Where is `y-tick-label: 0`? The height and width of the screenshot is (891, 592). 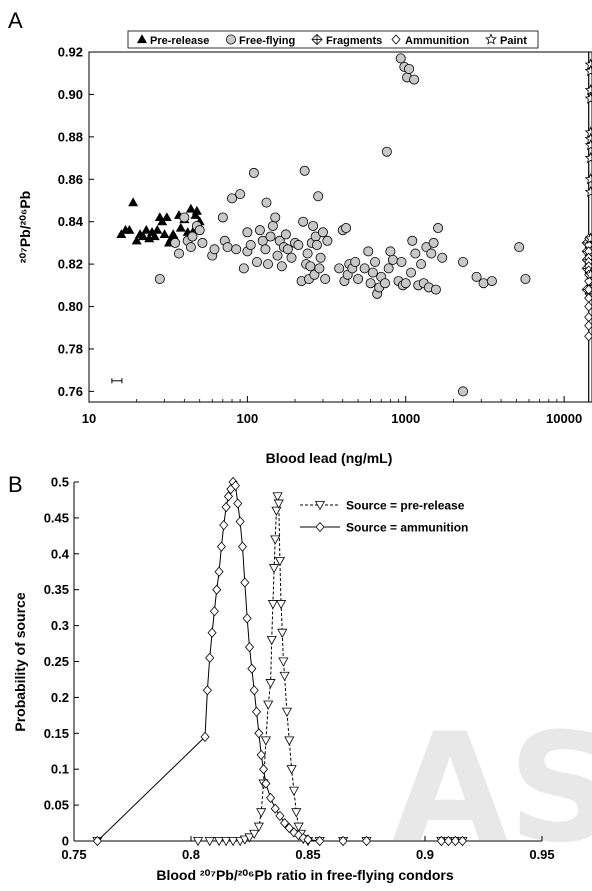 y-tick-label: 0 is located at coordinates (65, 841).